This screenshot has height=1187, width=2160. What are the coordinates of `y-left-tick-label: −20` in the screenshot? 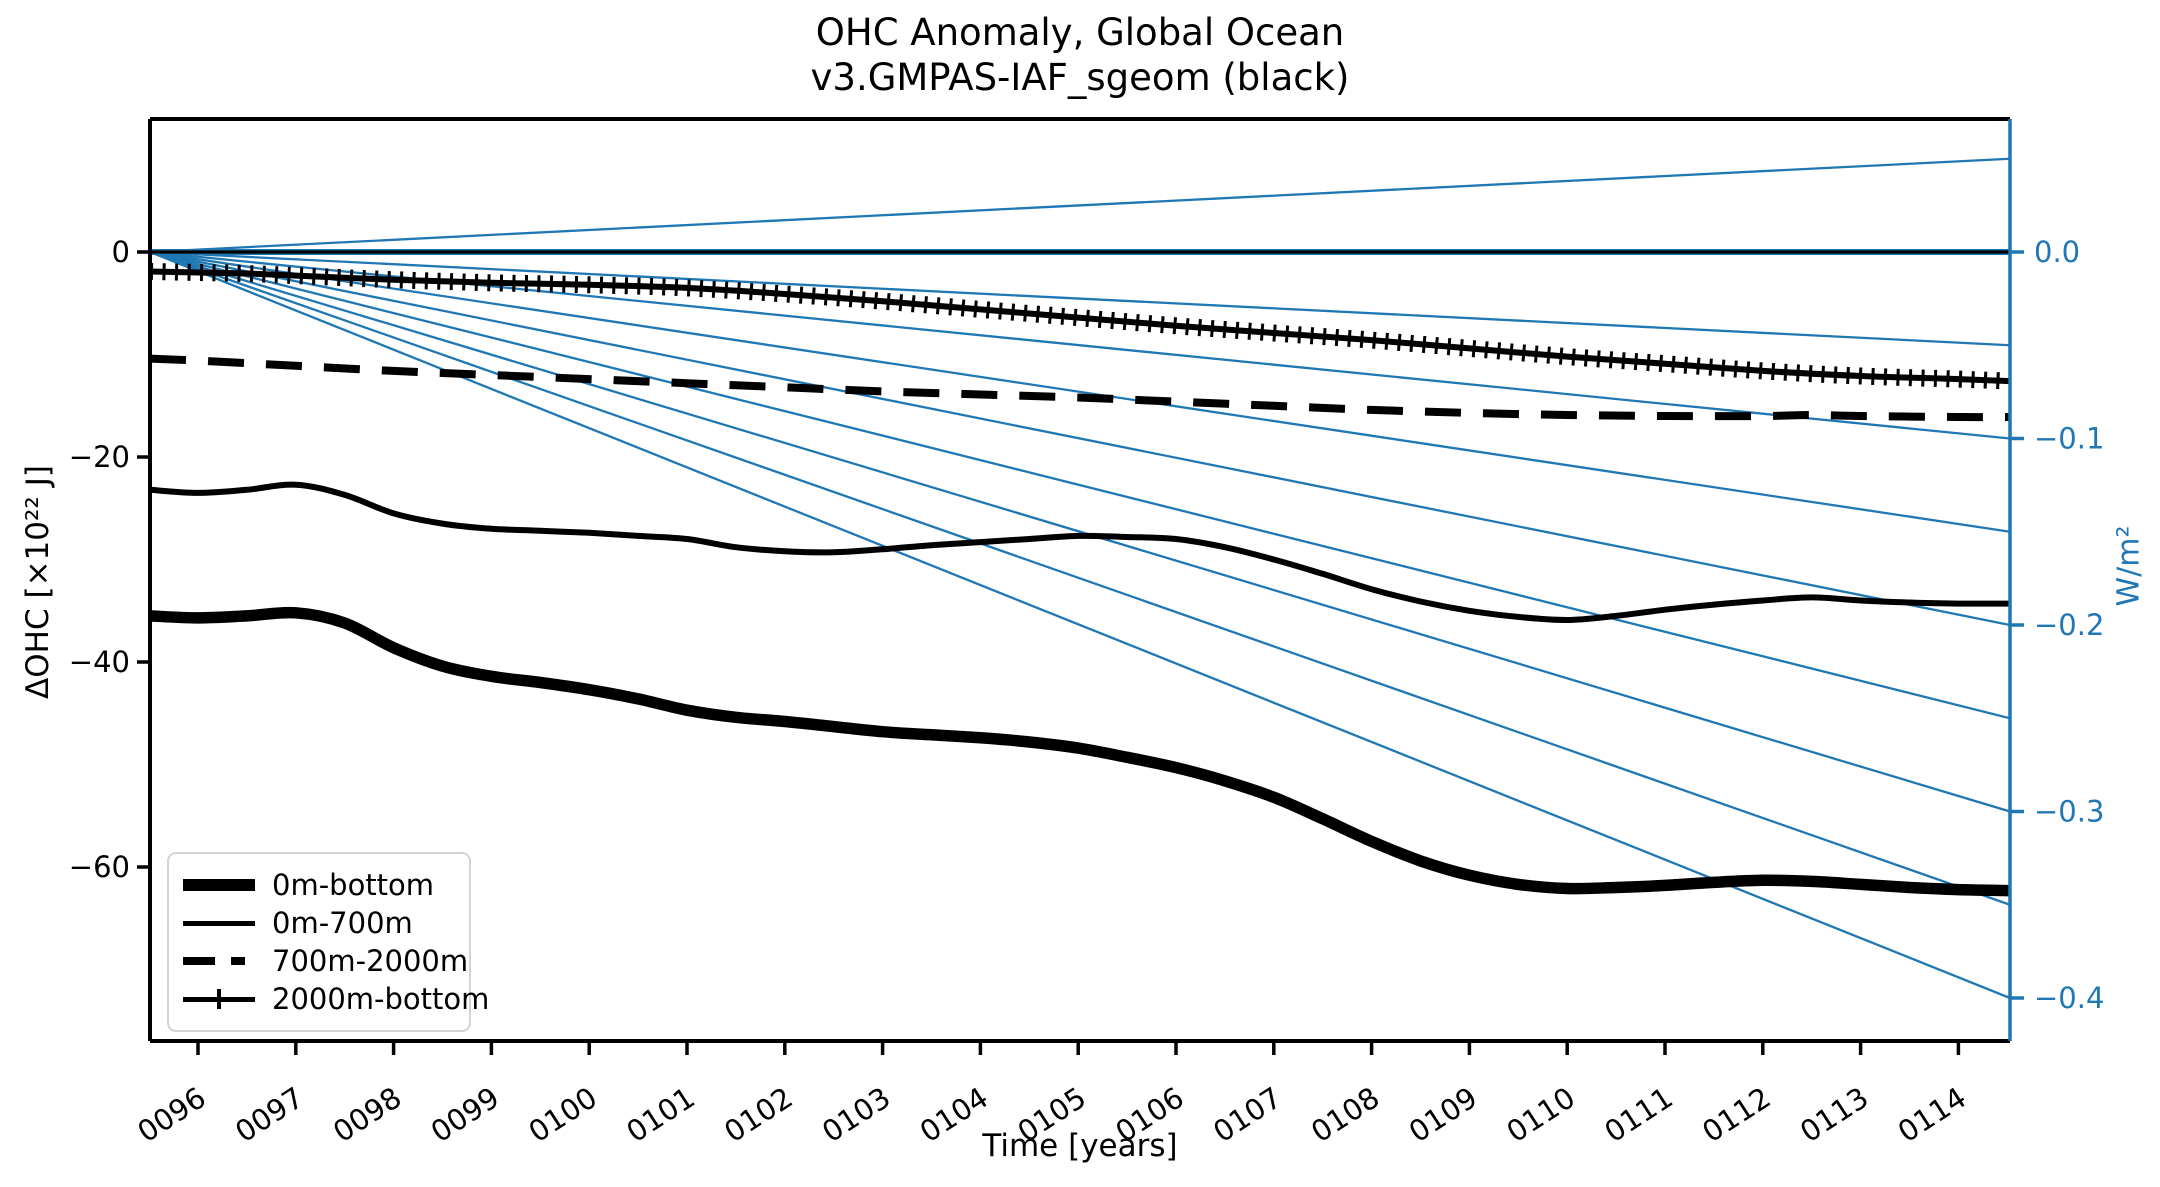 It's located at (99, 457).